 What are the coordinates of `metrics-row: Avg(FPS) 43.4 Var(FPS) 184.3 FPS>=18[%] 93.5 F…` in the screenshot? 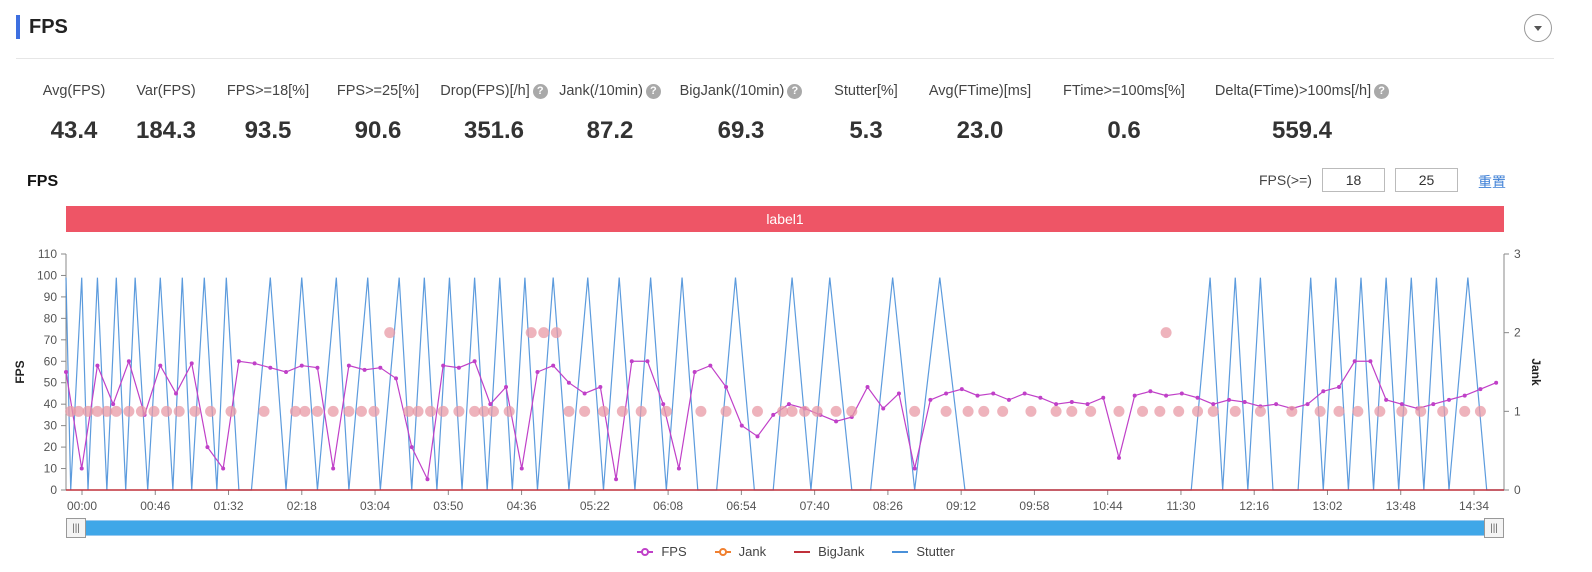 It's located at (715, 112).